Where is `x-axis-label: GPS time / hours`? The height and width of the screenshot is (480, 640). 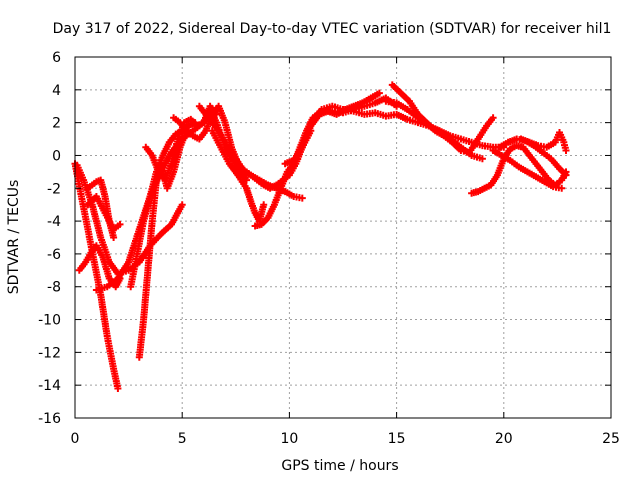 x-axis-label: GPS time / hours is located at coordinates (339, 466).